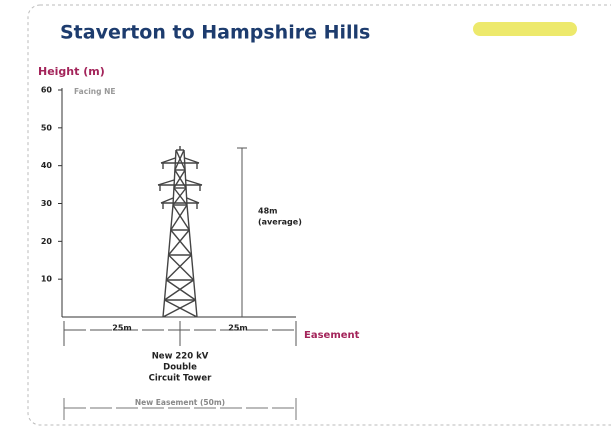 Image resolution: width=611 pixels, height=429 pixels. I want to click on y-tick-label: 50, so click(47, 127).